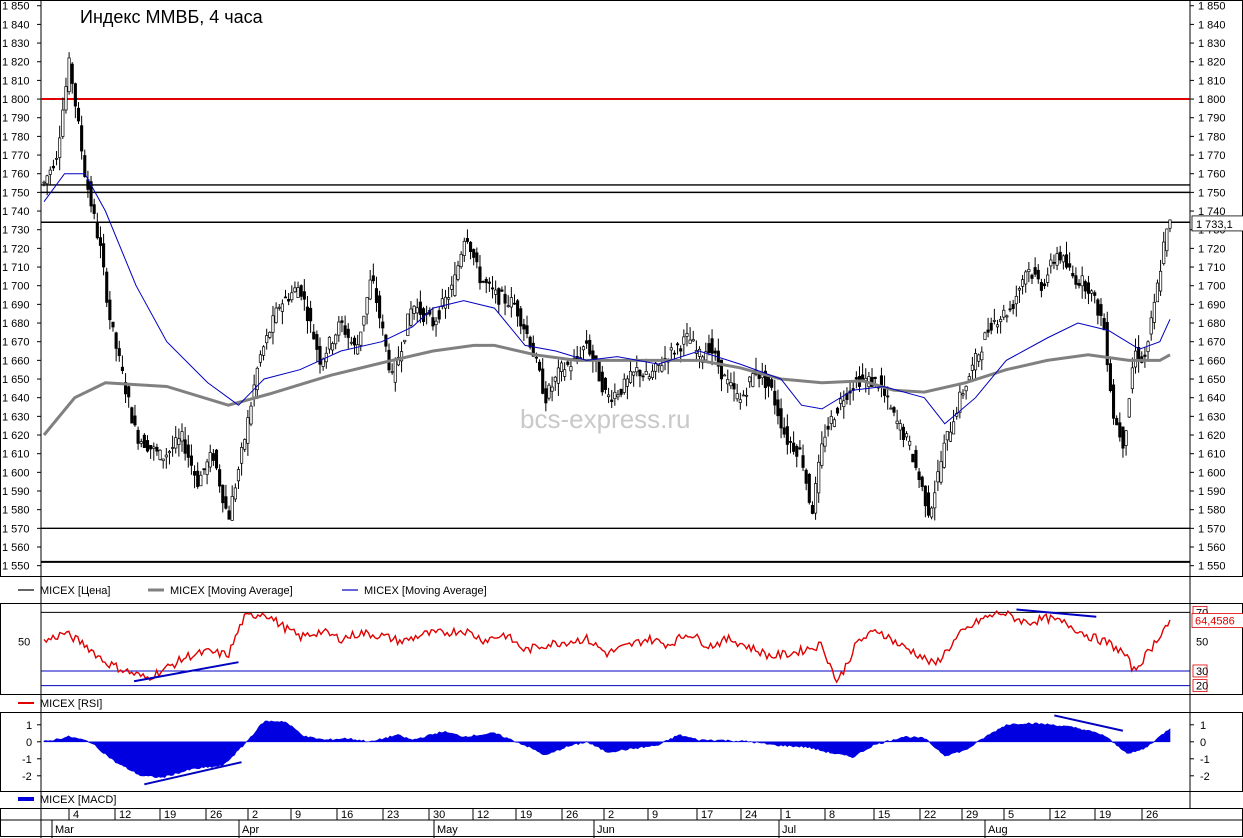 This screenshot has height=838, width=1243. What do you see at coordinates (16, 63) in the screenshot?
I see `y-tick-label-left: 1 820` at bounding box center [16, 63].